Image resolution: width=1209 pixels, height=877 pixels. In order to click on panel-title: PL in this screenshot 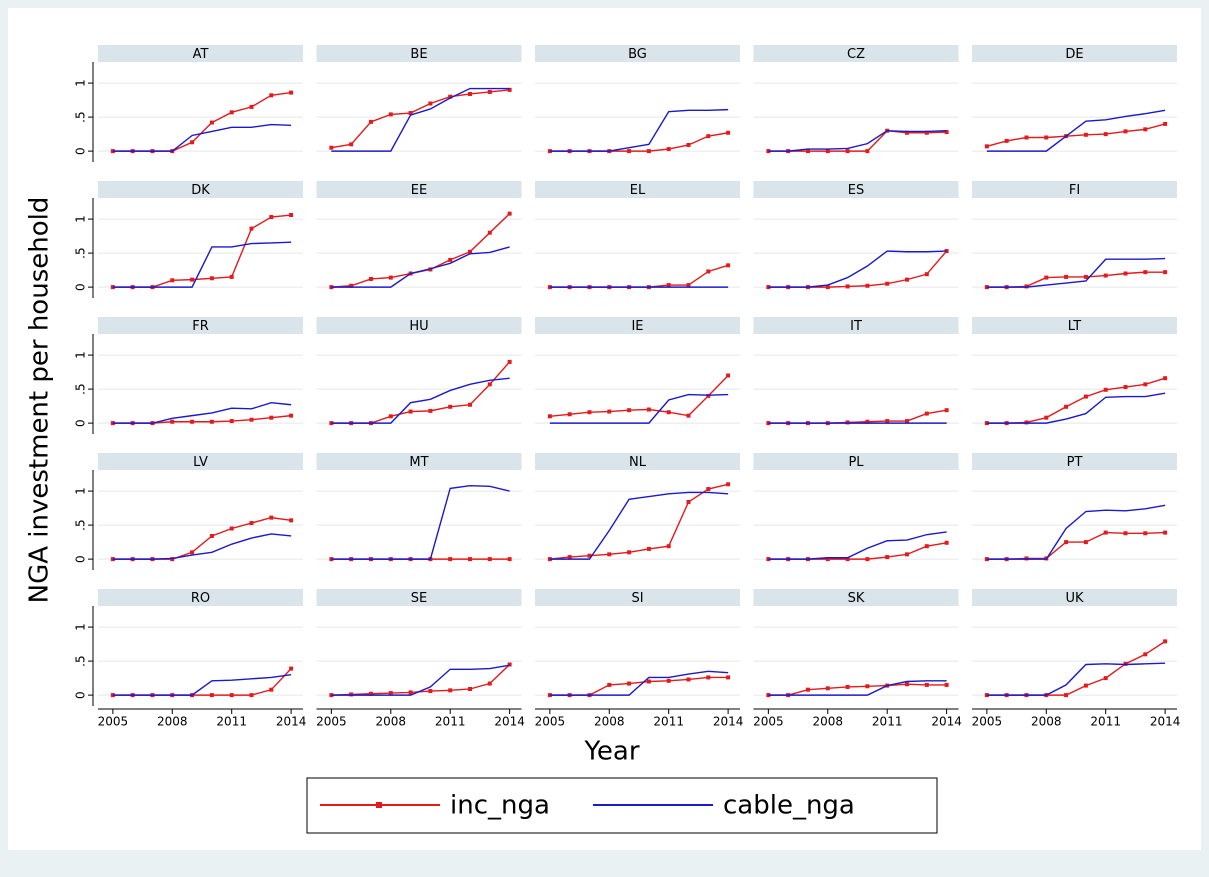, I will do `click(856, 462)`.